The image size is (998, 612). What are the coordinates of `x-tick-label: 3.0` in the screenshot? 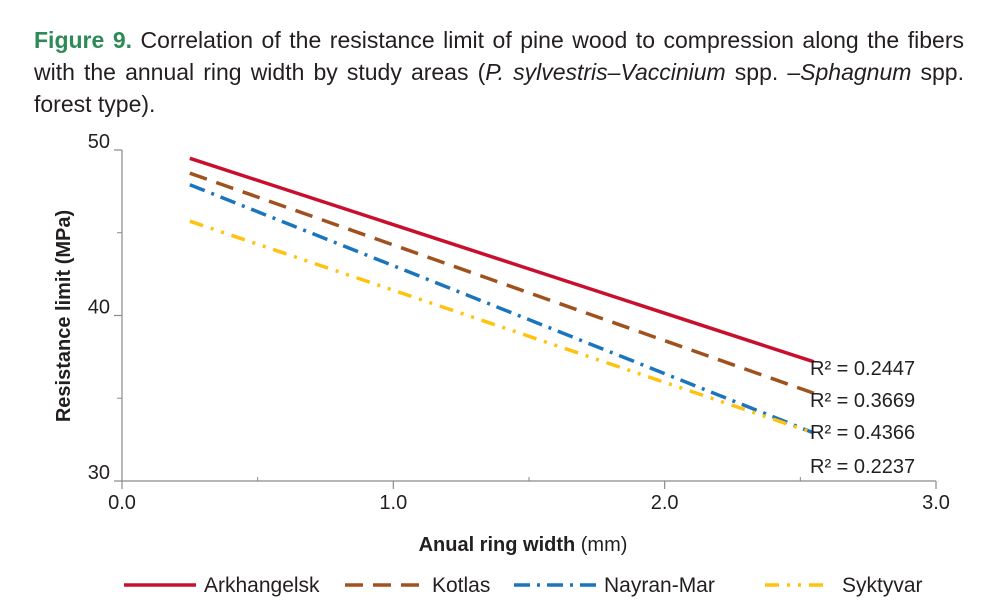 It's located at (936, 503).